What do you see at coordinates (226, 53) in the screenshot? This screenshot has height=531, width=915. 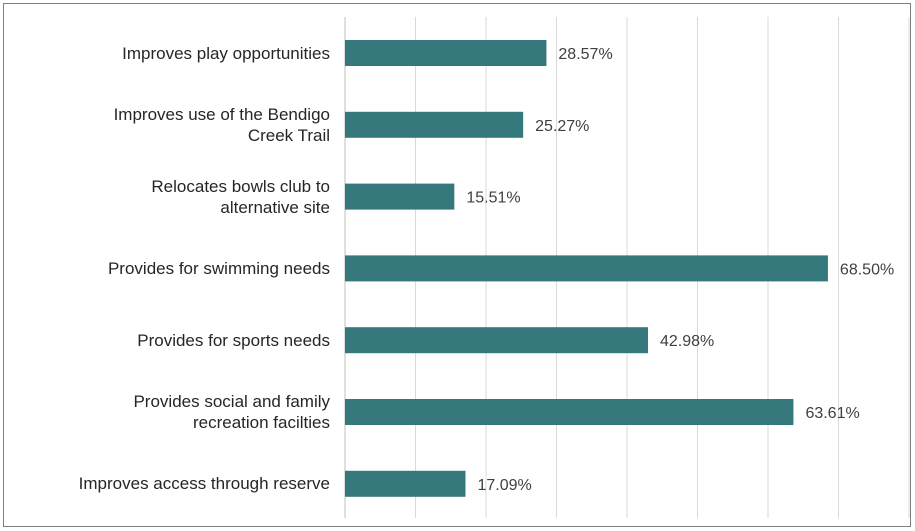 I see `category-label: Improves play opportunities` at bounding box center [226, 53].